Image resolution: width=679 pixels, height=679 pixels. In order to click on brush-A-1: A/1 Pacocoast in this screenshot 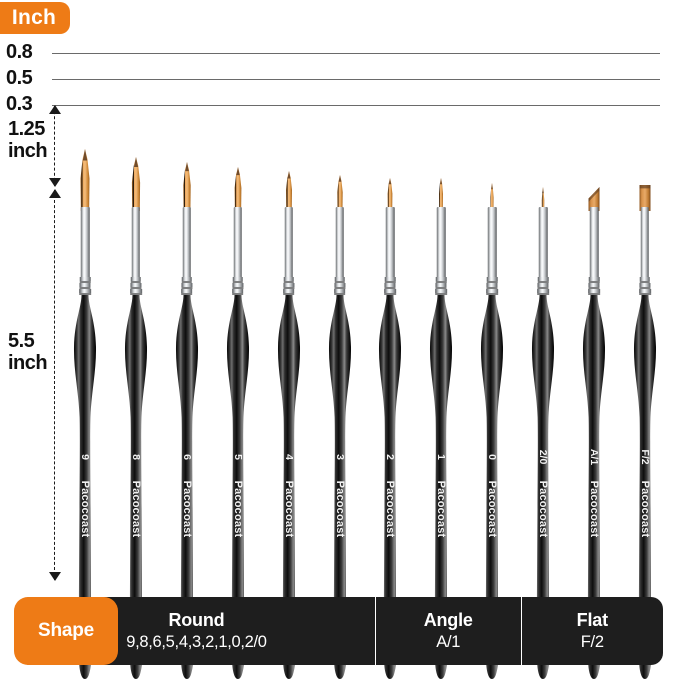, I will do `click(594, 389)`.